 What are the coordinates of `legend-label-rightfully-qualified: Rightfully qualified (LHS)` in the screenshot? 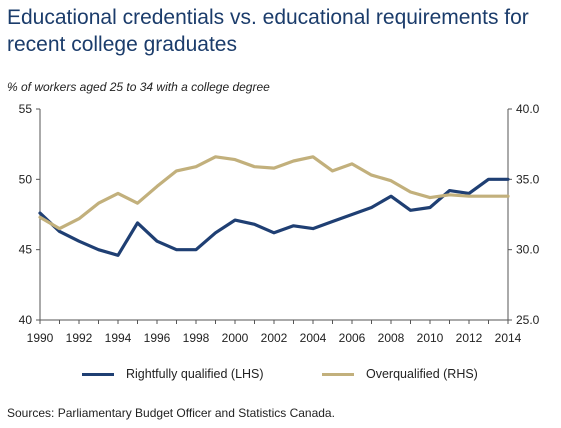 It's located at (195, 374).